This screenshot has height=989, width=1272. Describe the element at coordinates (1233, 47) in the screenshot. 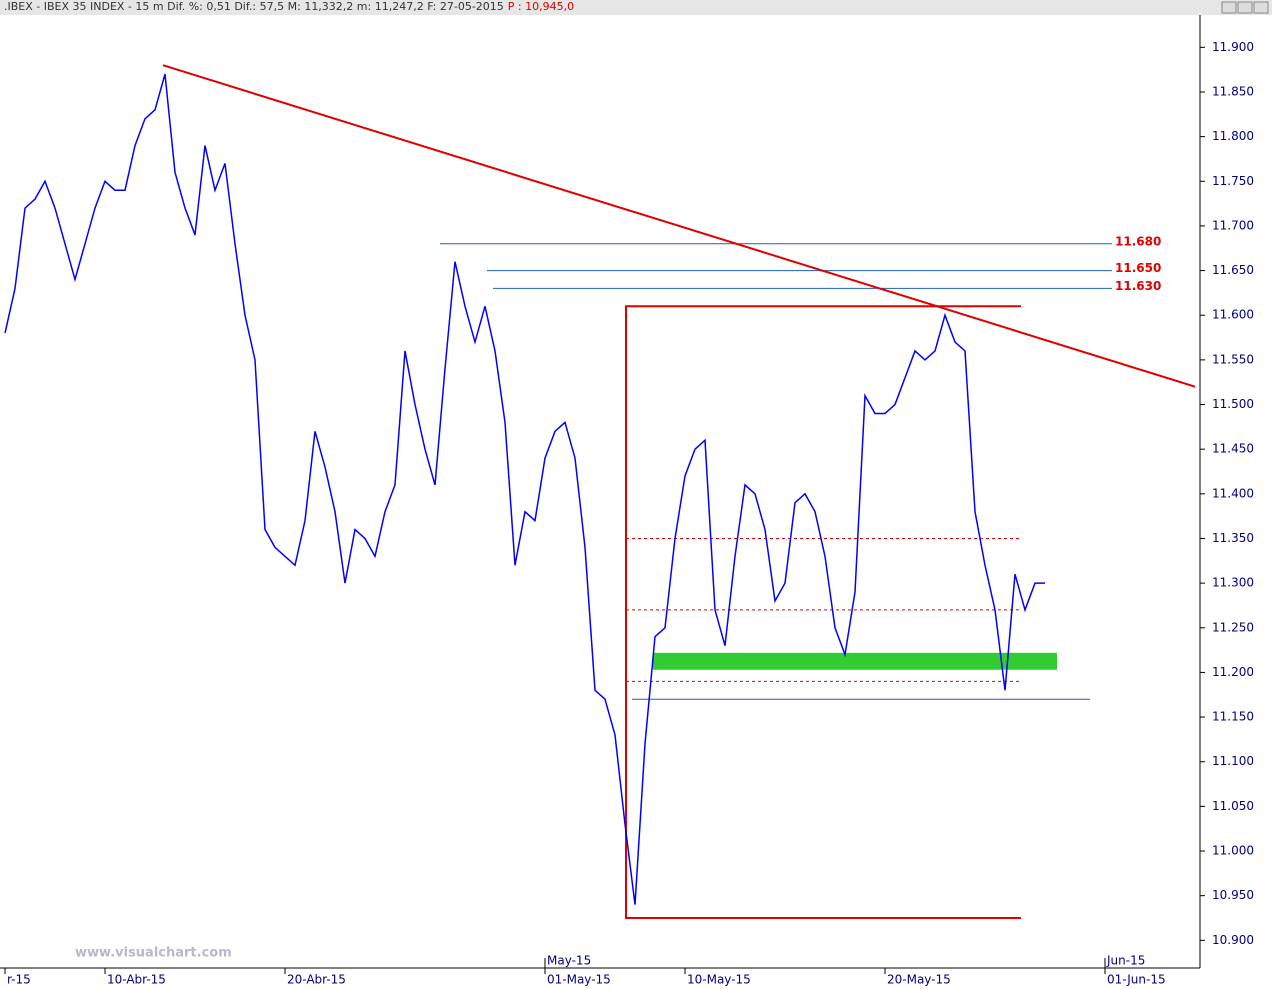

I see `y-tick-label: 11.900` at that location.